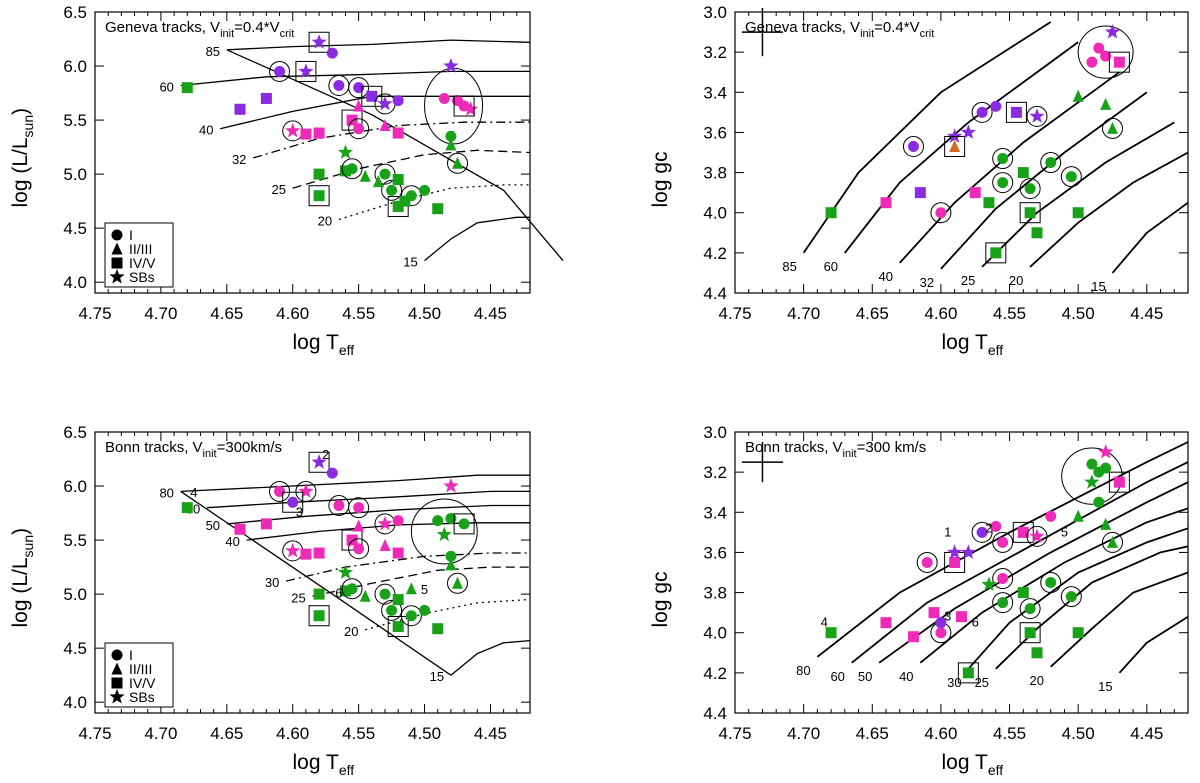  Describe the element at coordinates (312, 572) in the screenshot. I see `plot-frame` at that location.